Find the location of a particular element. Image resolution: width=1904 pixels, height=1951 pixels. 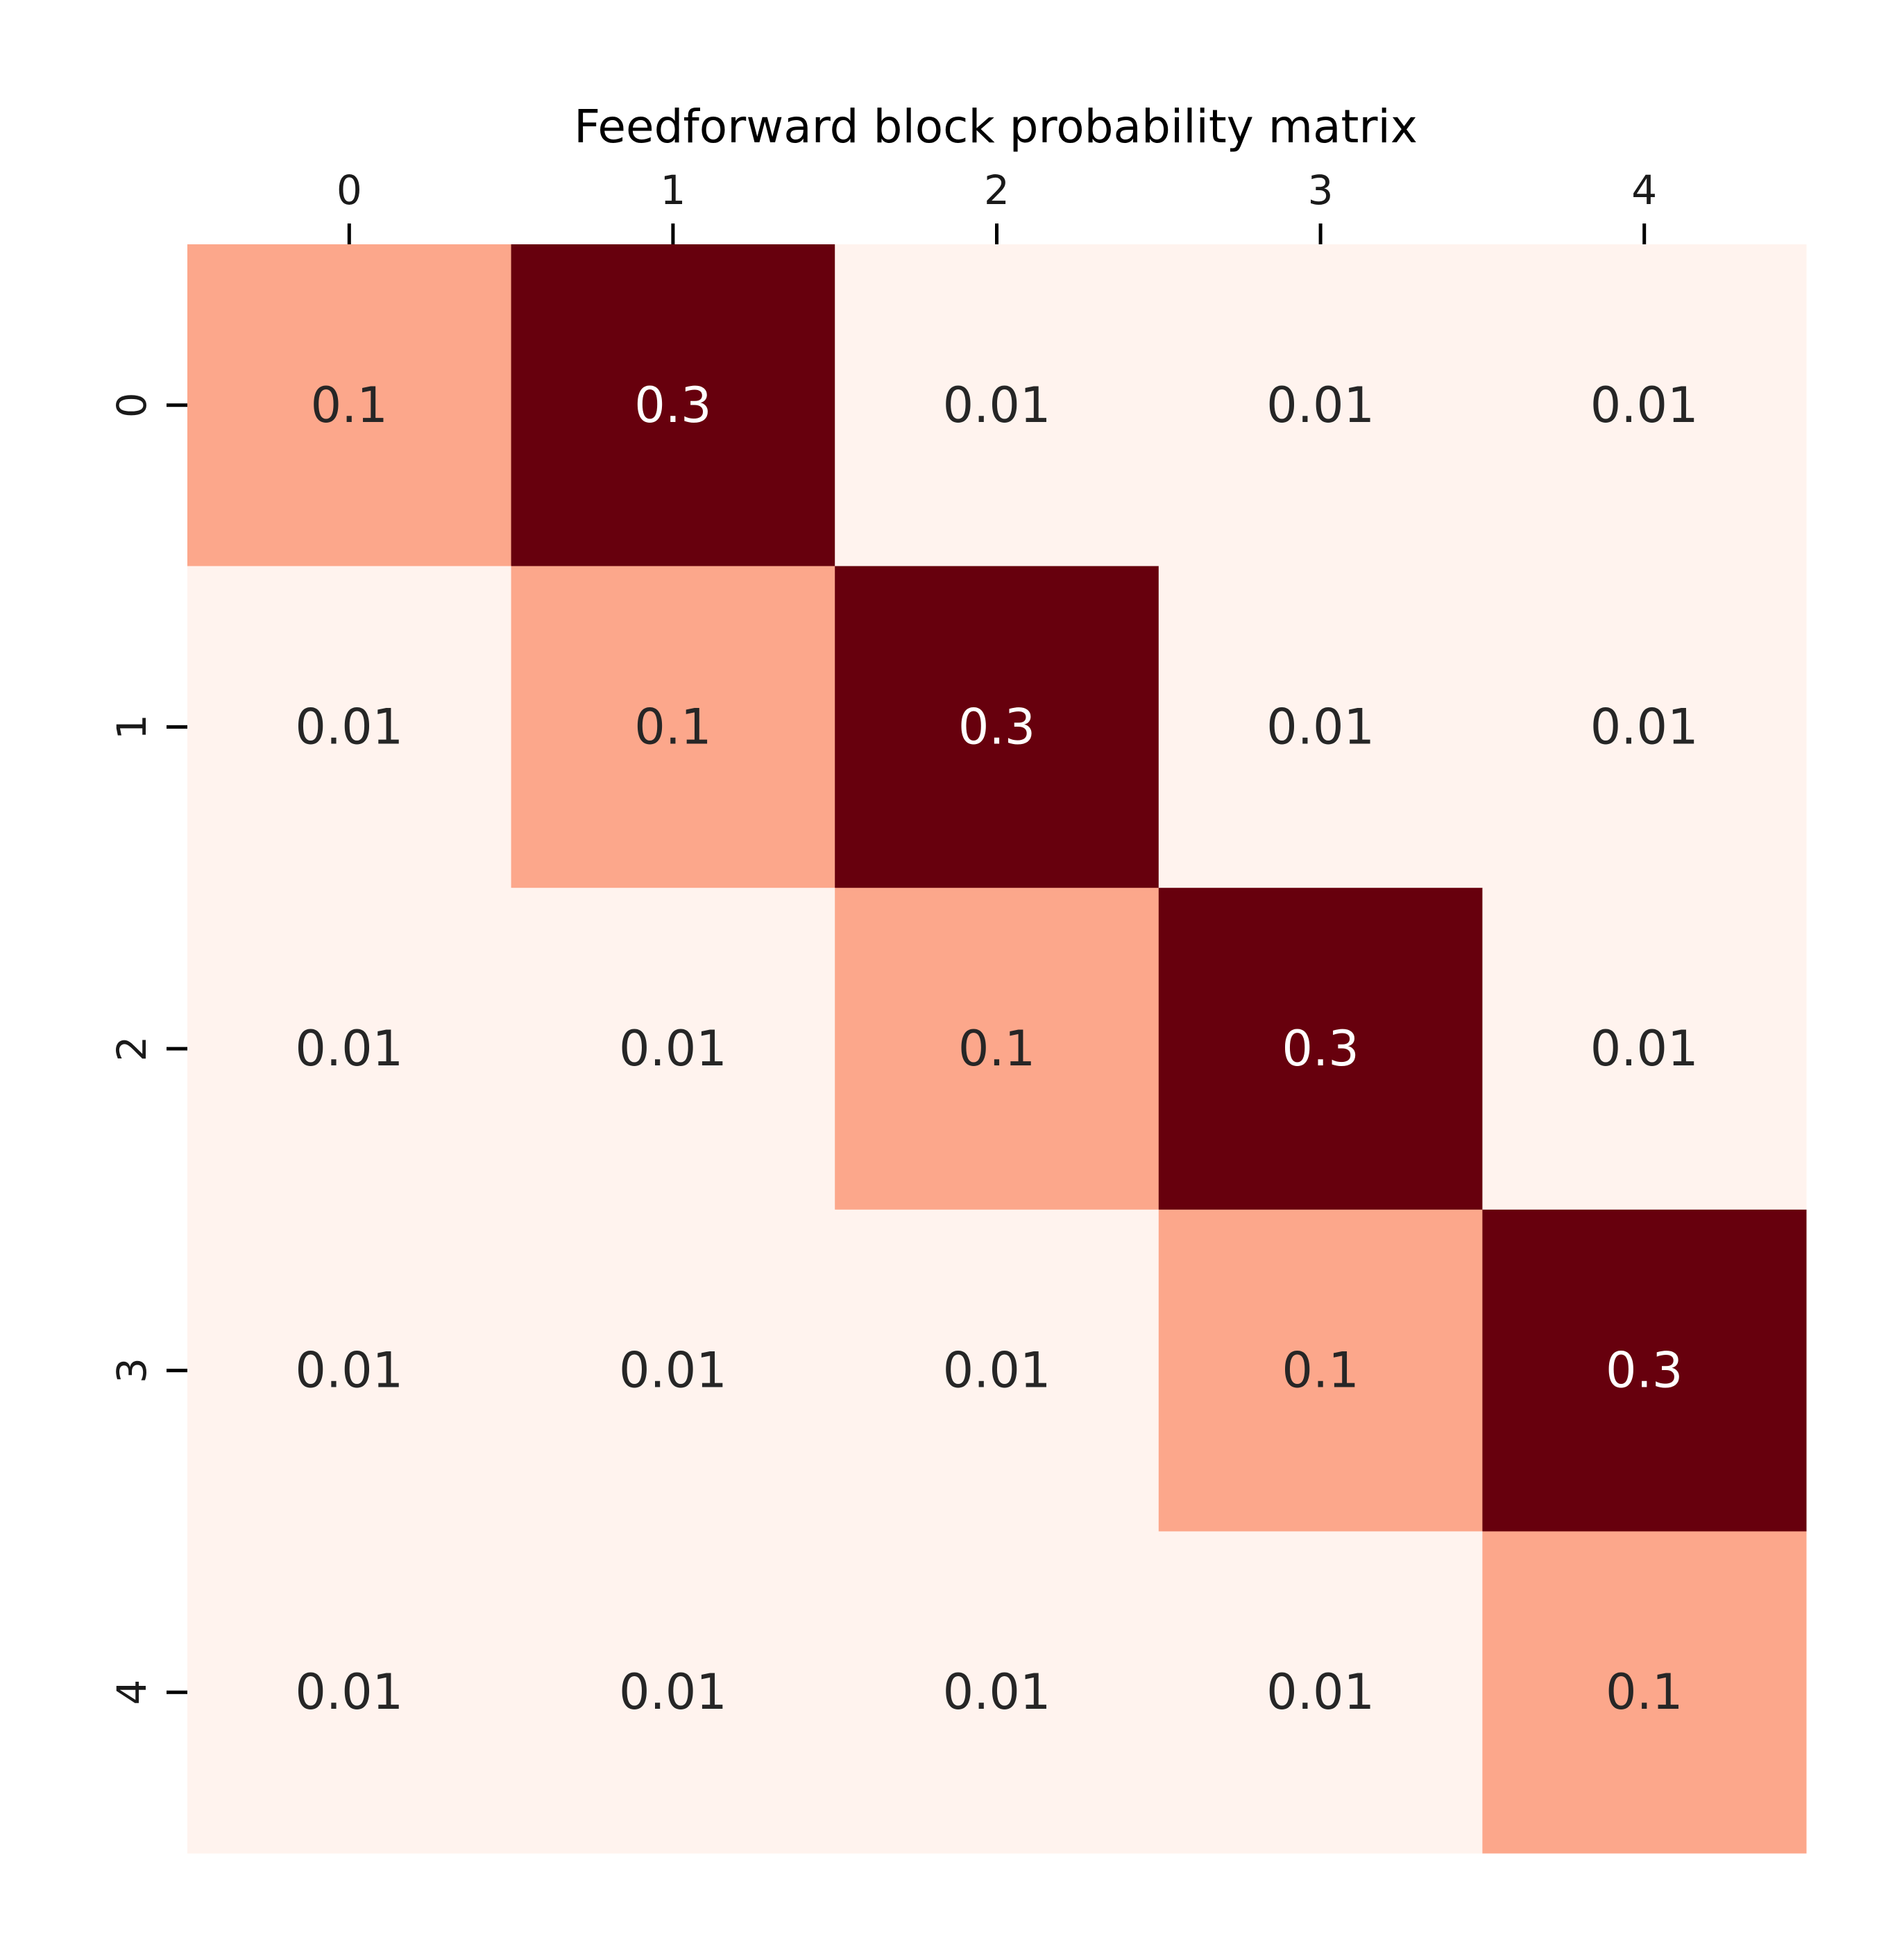

cell-value-label-r2-c3: 0.3 is located at coordinates (1320, 1049).